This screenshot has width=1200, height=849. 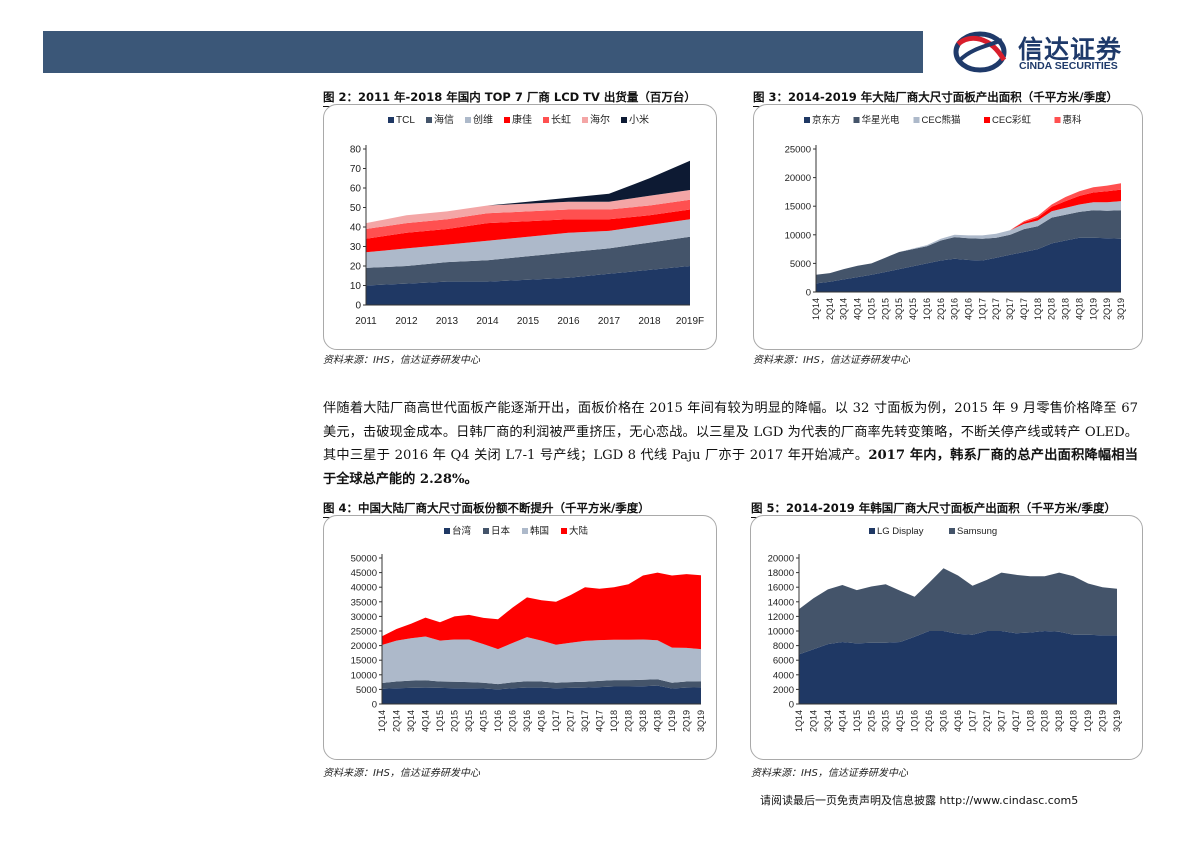 What do you see at coordinates (639, 119) in the screenshot?
I see `legend-label-fig2-6: 小米` at bounding box center [639, 119].